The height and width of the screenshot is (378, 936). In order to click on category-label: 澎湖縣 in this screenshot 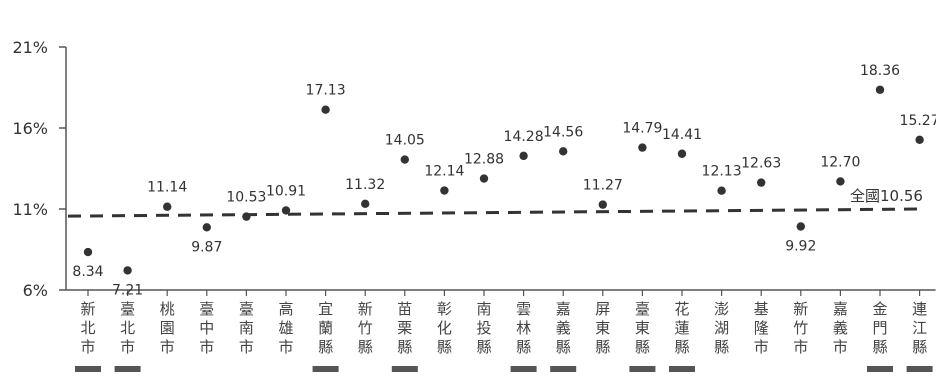, I will do `click(721, 328)`.